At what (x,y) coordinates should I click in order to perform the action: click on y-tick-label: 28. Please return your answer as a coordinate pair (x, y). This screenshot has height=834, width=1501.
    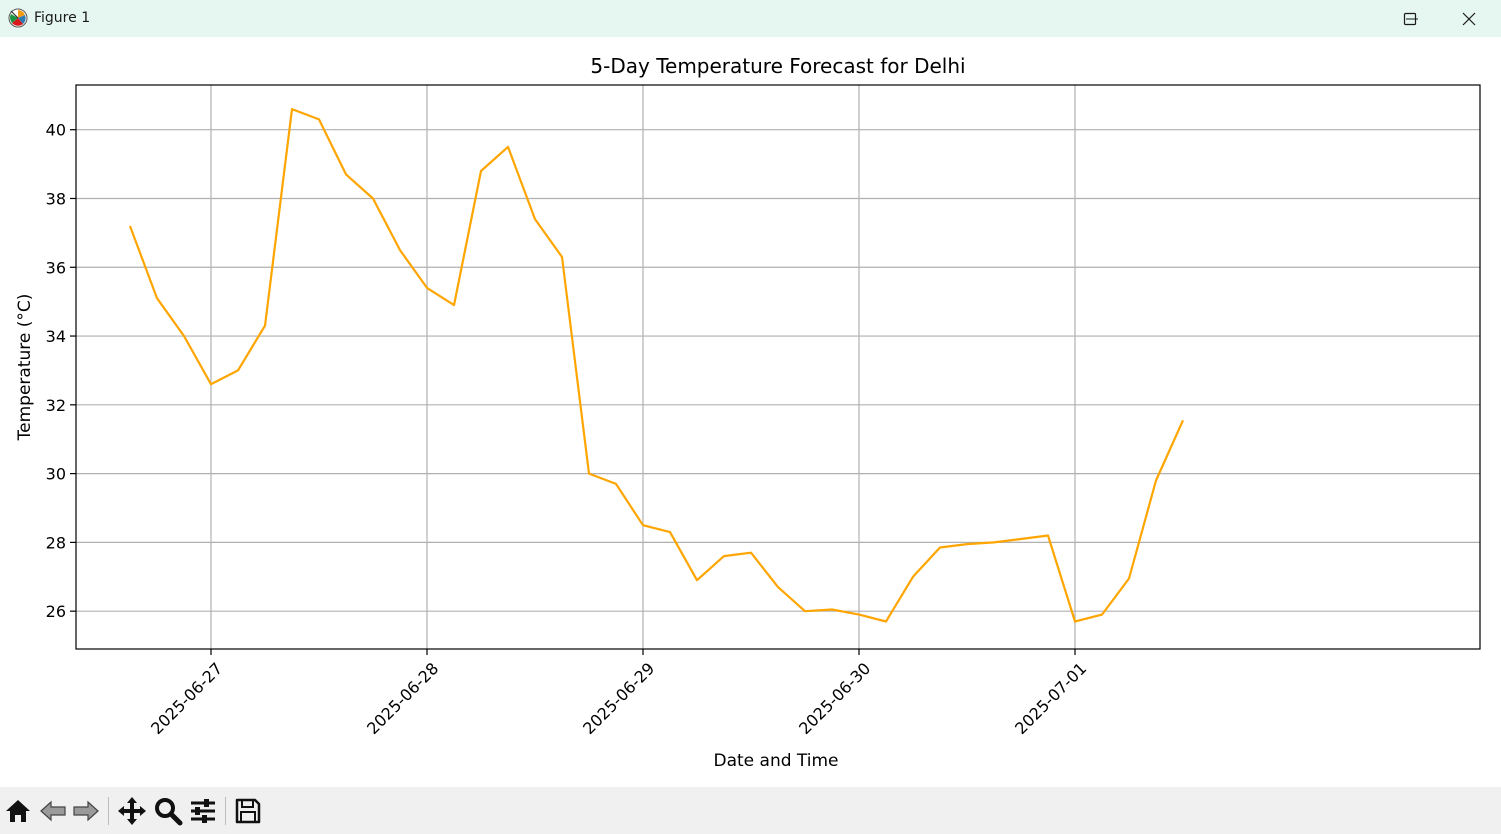
    Looking at the image, I should click on (56, 542).